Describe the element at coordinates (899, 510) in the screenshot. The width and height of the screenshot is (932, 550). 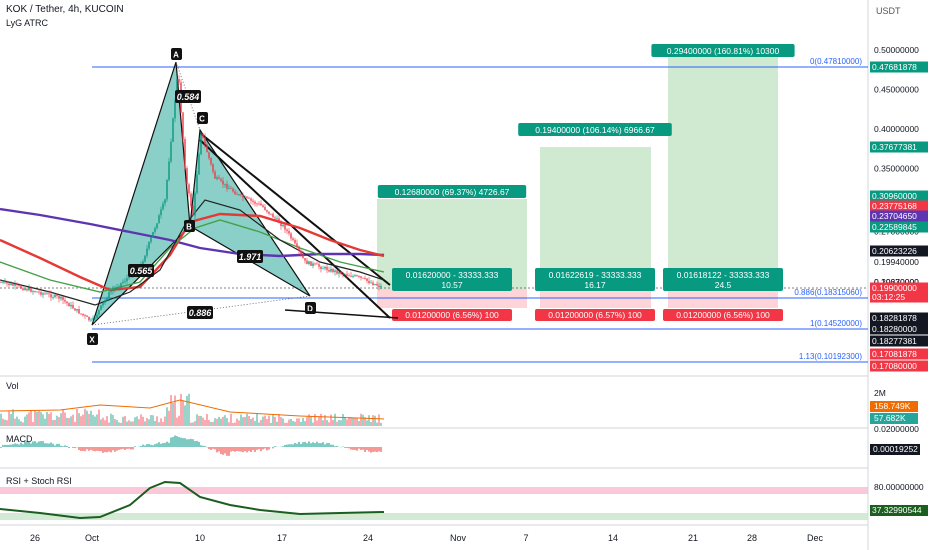
I see `rsi-badge` at that location.